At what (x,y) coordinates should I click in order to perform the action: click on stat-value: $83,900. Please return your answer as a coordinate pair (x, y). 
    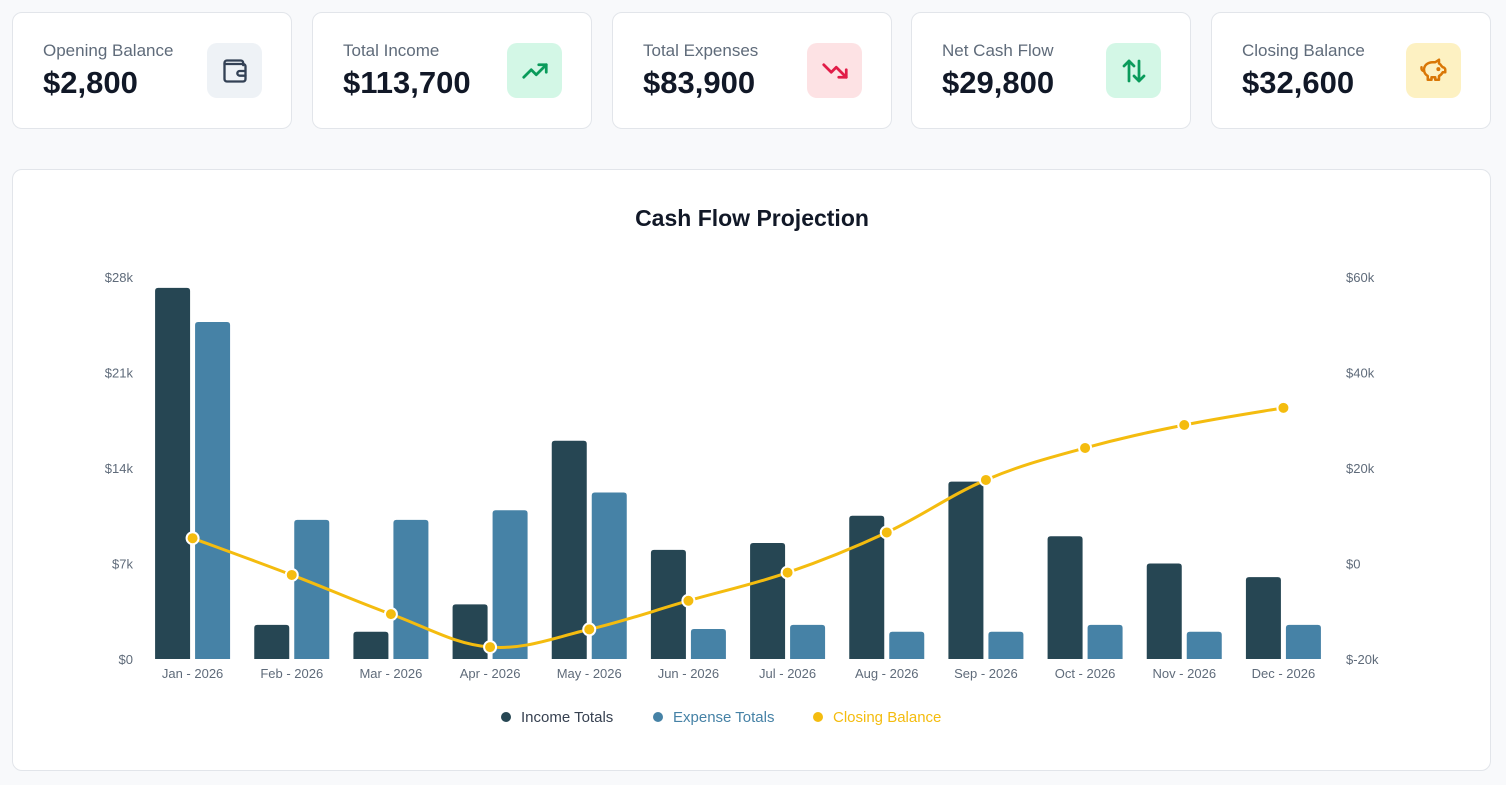
    Looking at the image, I should click on (699, 82).